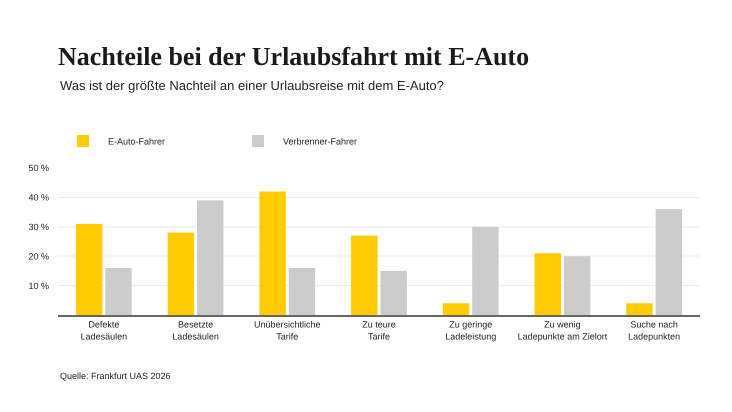 The image size is (732, 412). I want to click on source-note: Quelle: Frankfurt UAS 2026, so click(115, 376).